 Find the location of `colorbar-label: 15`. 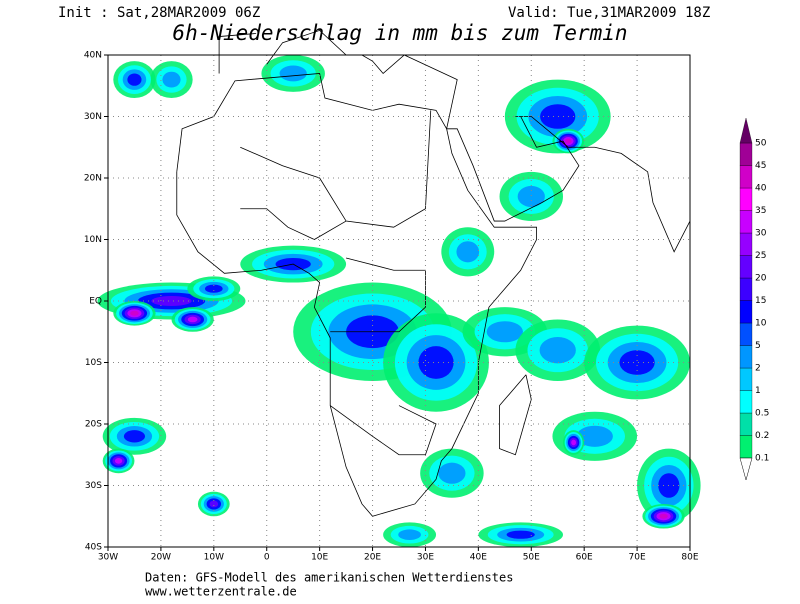

colorbar-label: 15 is located at coordinates (760, 301).